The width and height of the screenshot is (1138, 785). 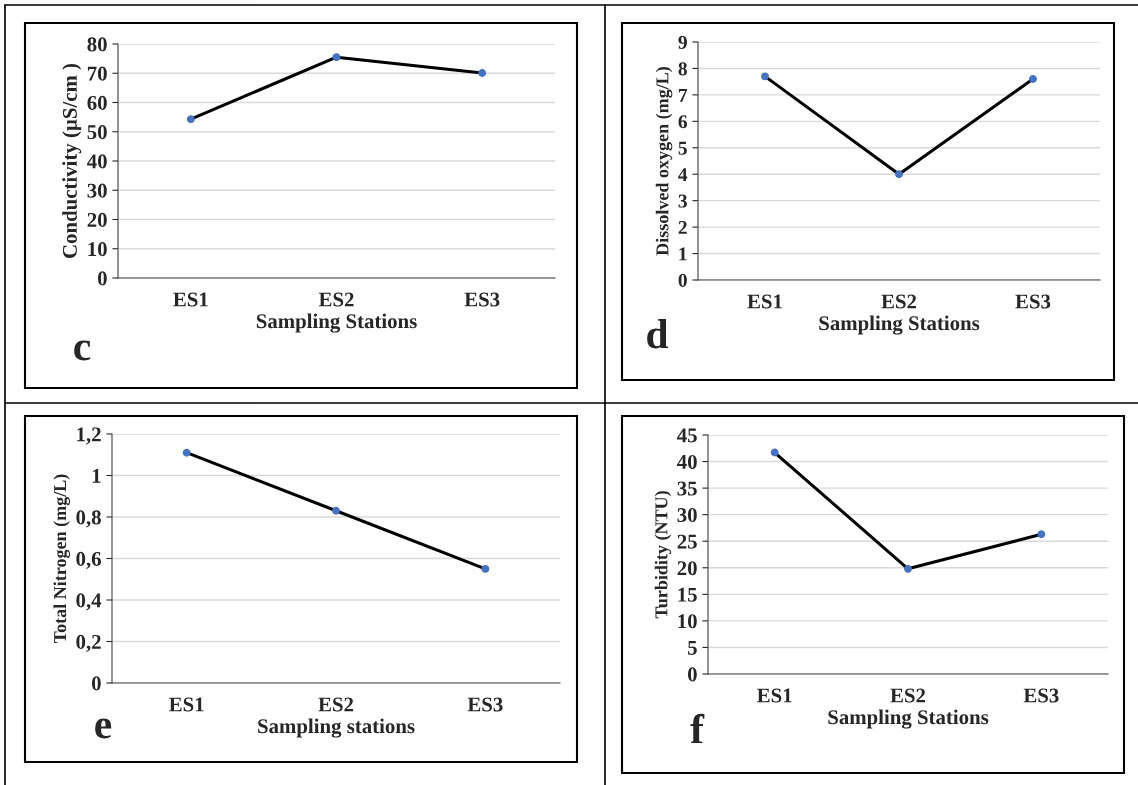 I want to click on y-tick-label: 9, so click(x=682, y=42).